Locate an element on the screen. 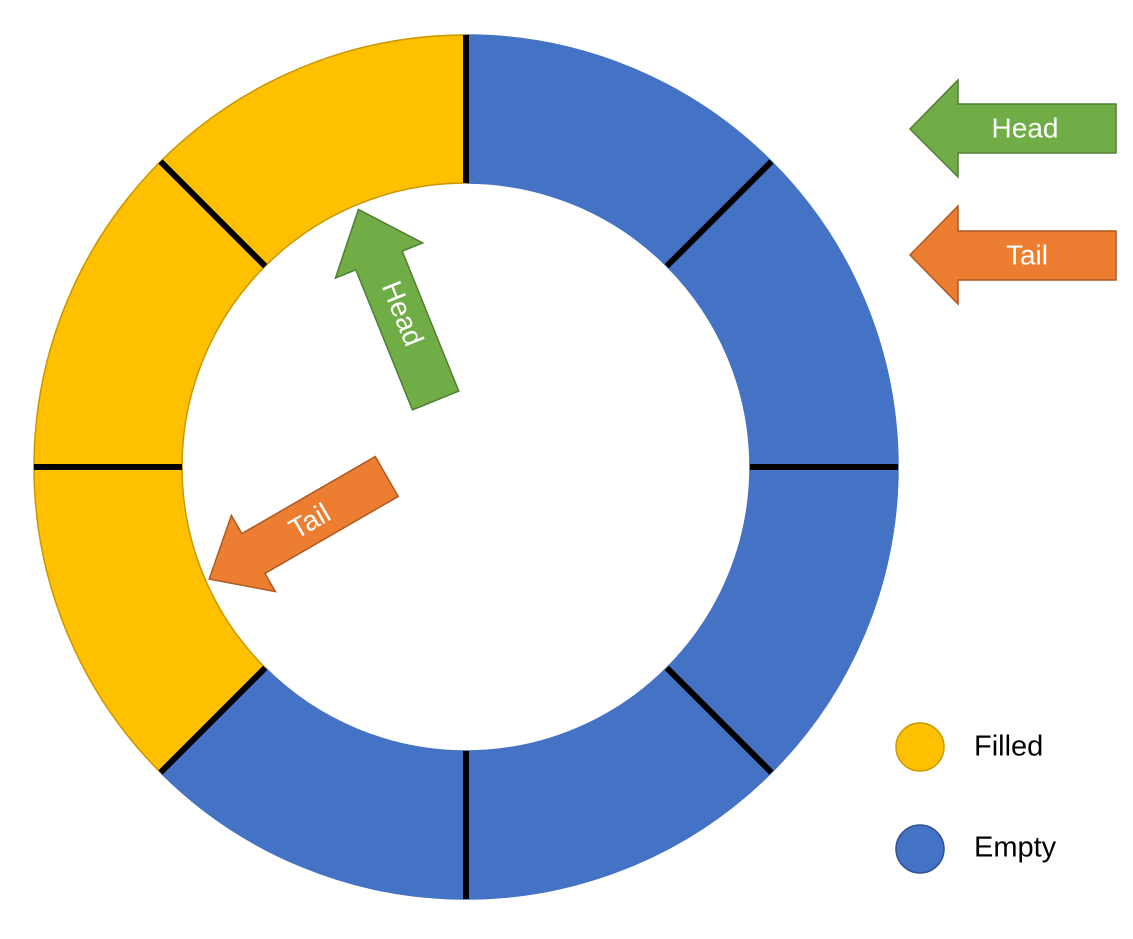 The height and width of the screenshot is (939, 1133). key-arrow-tail: Tail is located at coordinates (1012, 255).